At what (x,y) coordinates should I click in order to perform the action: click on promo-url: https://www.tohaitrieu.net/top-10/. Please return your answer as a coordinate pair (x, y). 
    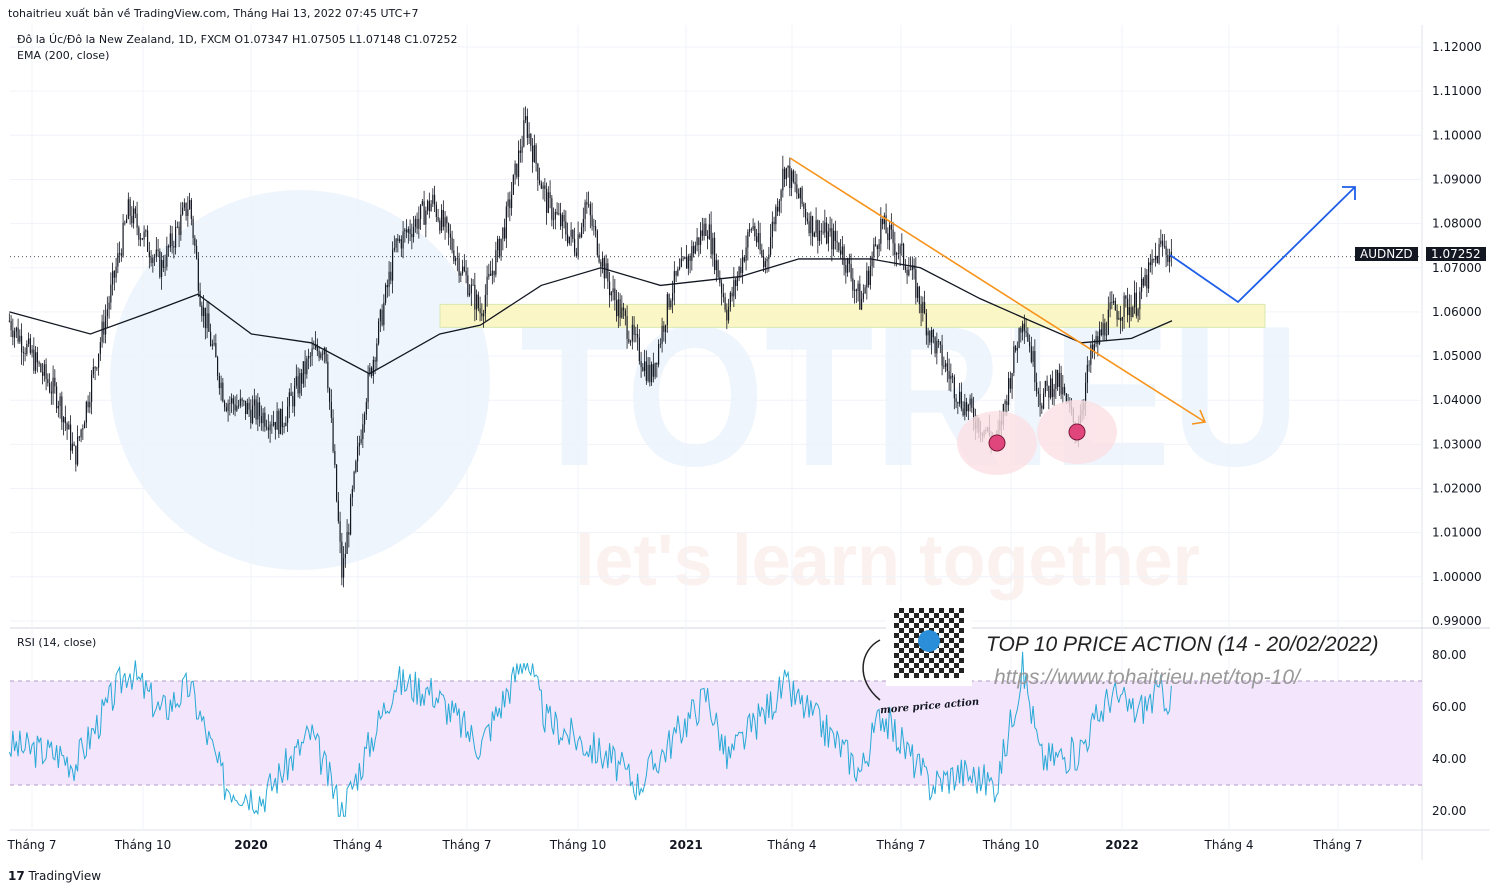
    Looking at the image, I should click on (1147, 677).